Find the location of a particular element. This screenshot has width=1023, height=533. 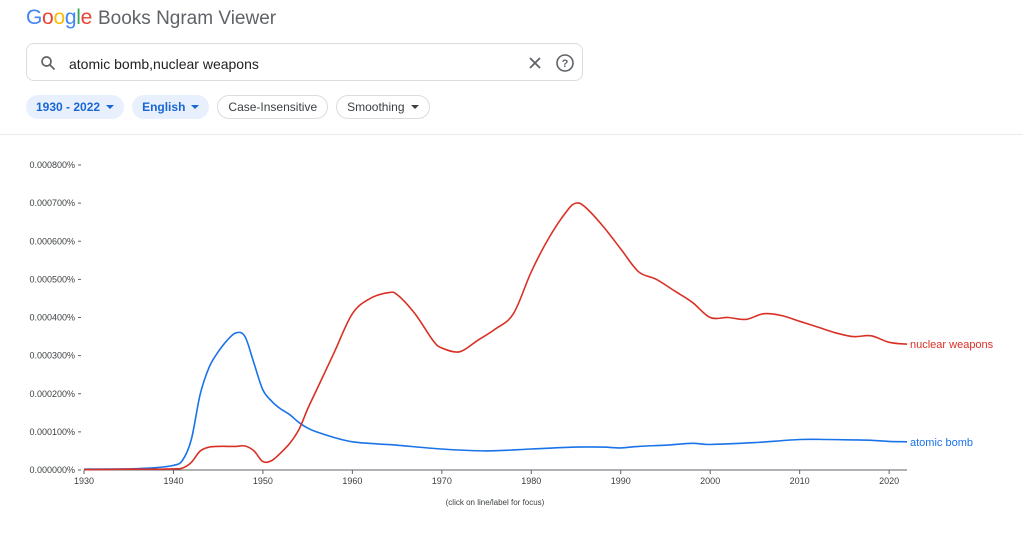

y-tick-label: 0.000700% is located at coordinates (52, 203).